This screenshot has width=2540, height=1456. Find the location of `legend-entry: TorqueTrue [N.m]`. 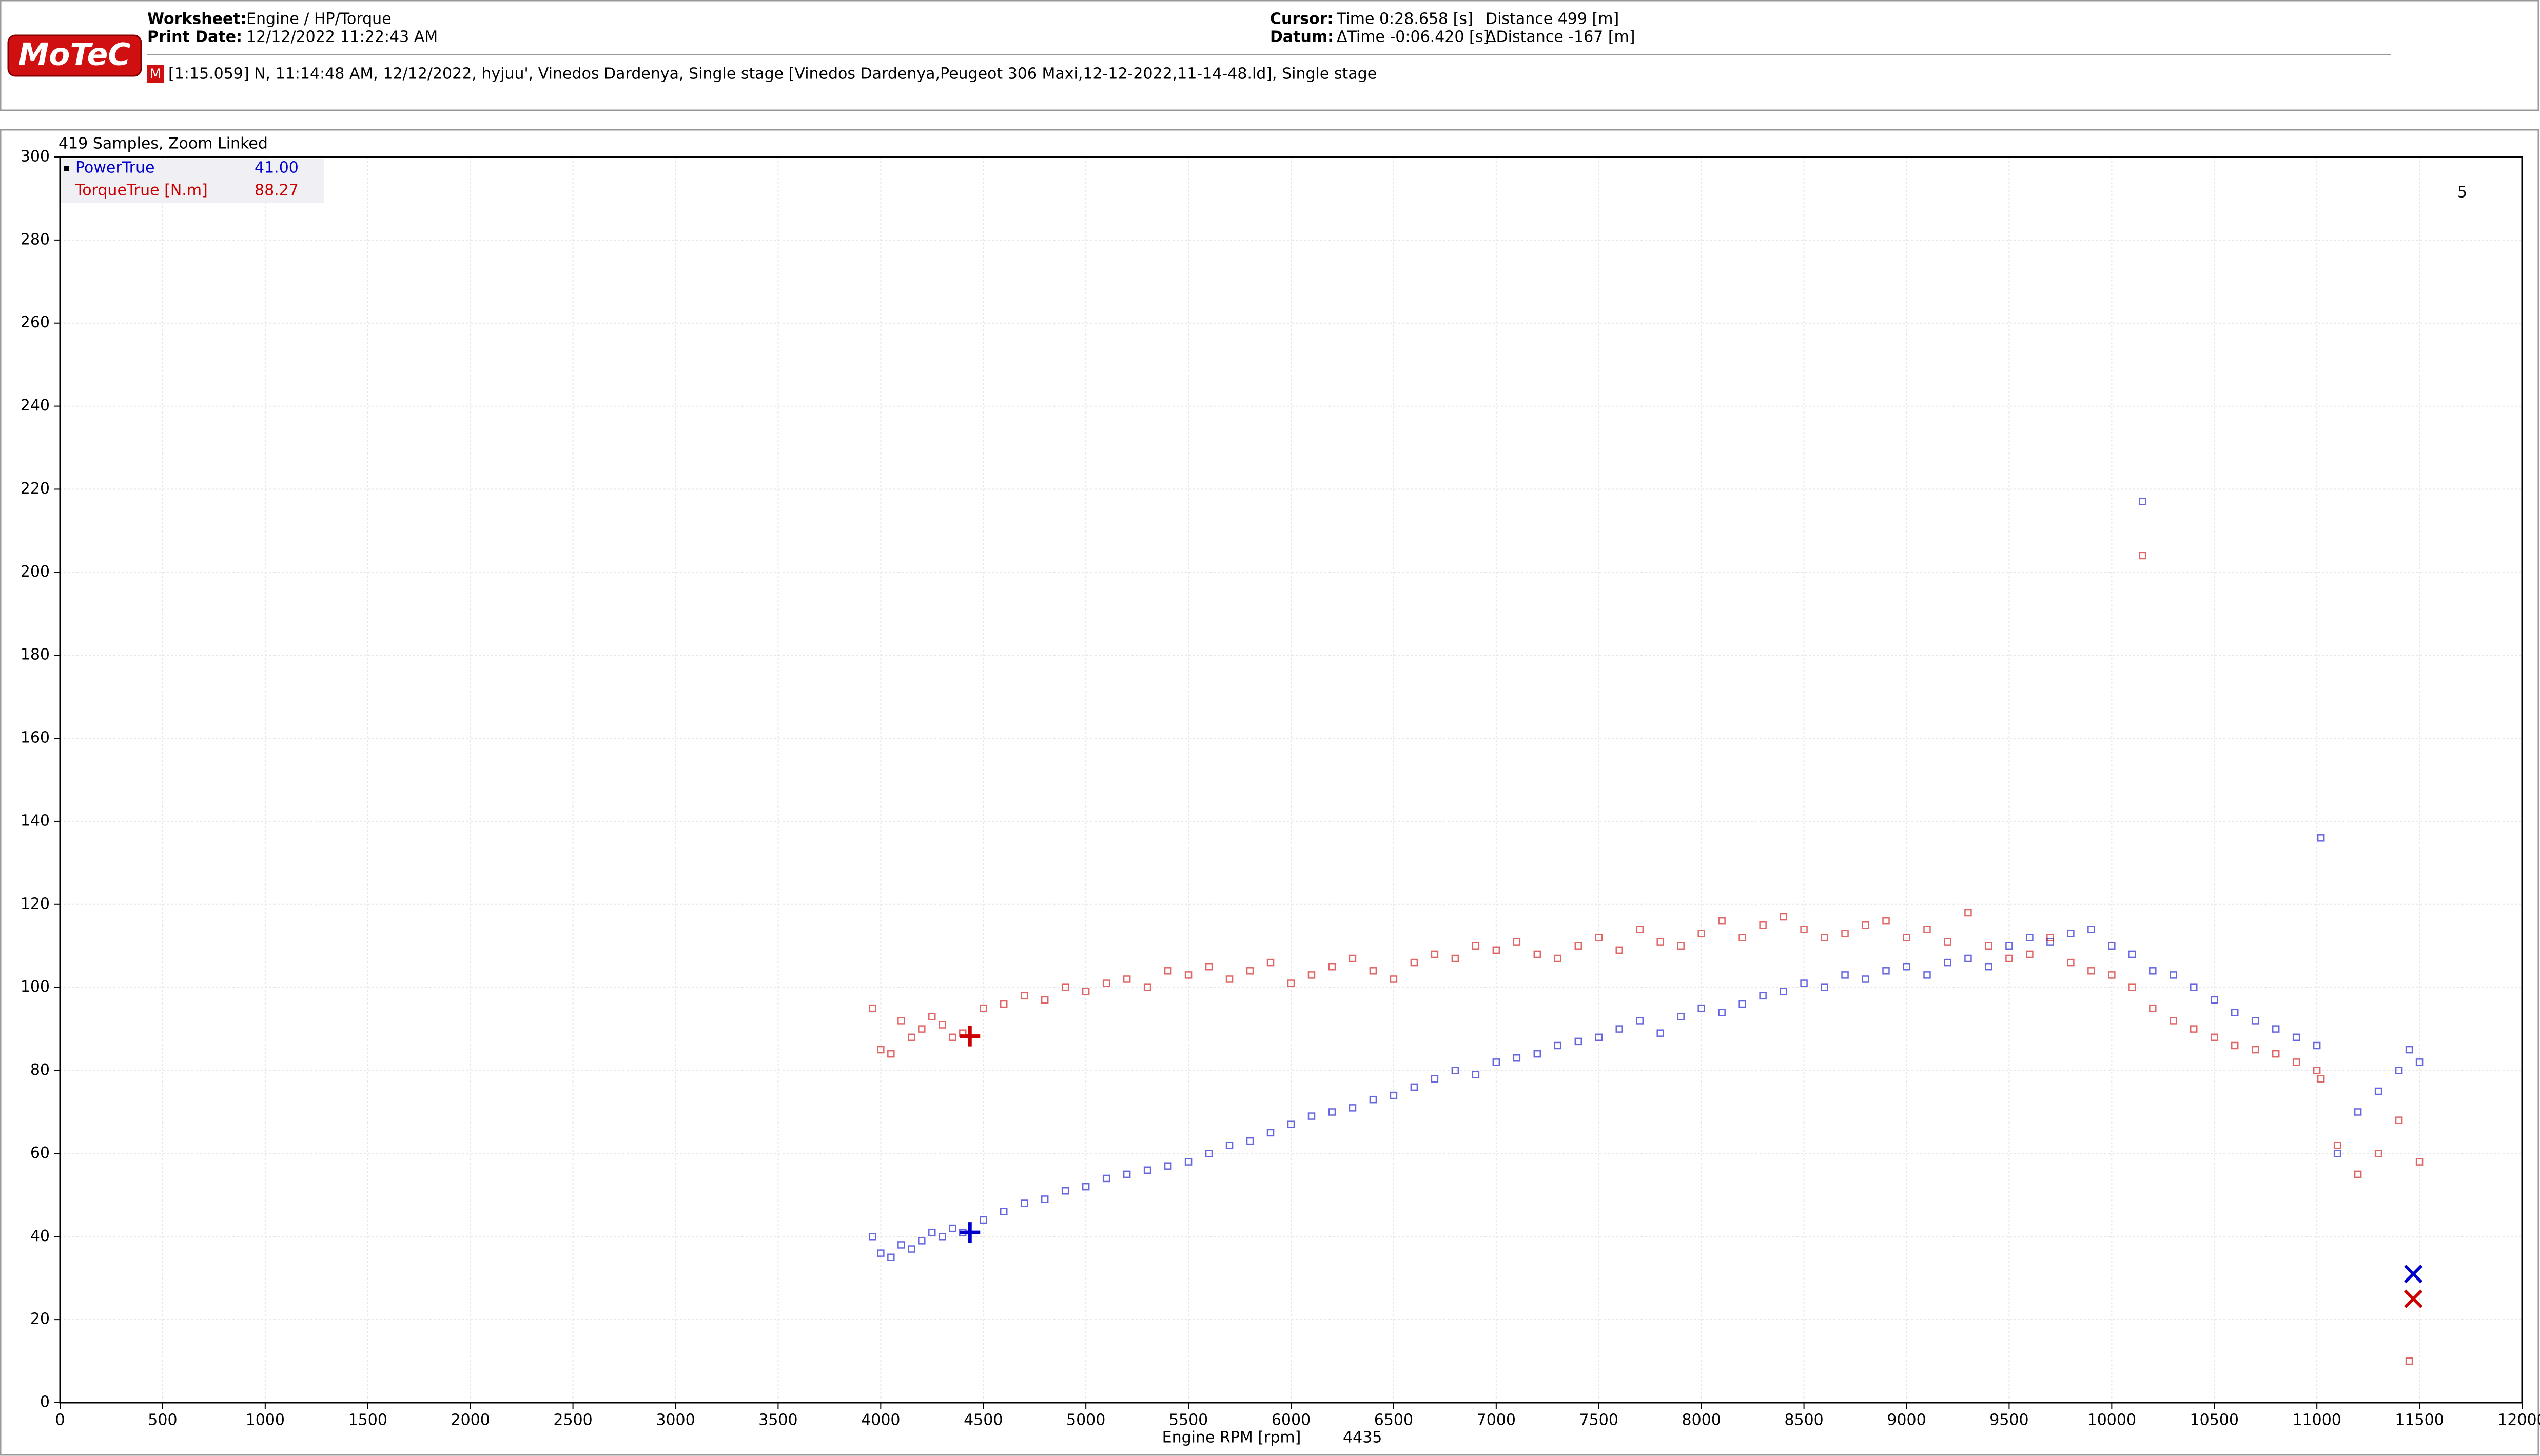

legend-entry: TorqueTrue [N.m] is located at coordinates (141, 191).